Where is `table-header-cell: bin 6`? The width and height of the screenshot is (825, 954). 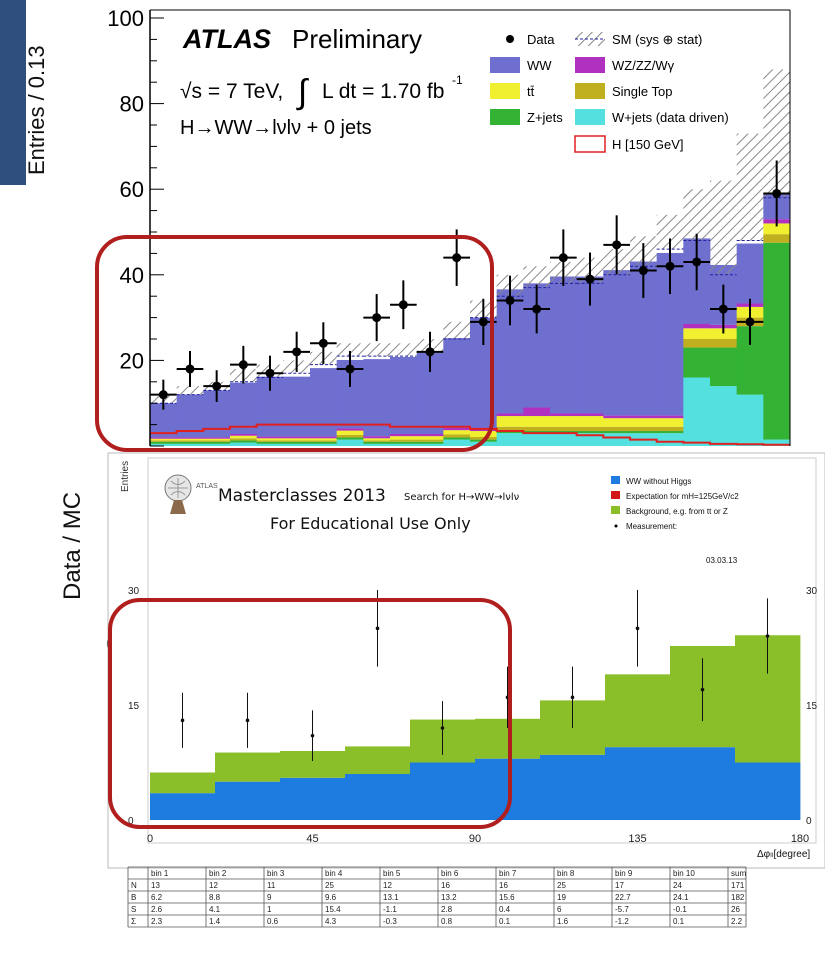 table-header-cell: bin 6 is located at coordinates (450, 873).